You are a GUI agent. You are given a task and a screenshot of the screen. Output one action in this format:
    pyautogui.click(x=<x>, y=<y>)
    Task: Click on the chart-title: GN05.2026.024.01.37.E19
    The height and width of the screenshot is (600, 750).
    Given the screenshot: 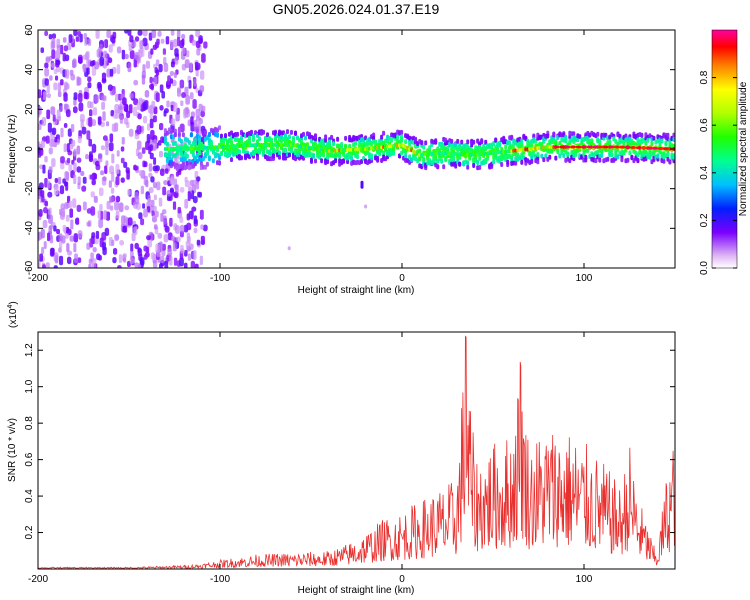 What is the action you would take?
    pyautogui.click(x=356, y=9)
    